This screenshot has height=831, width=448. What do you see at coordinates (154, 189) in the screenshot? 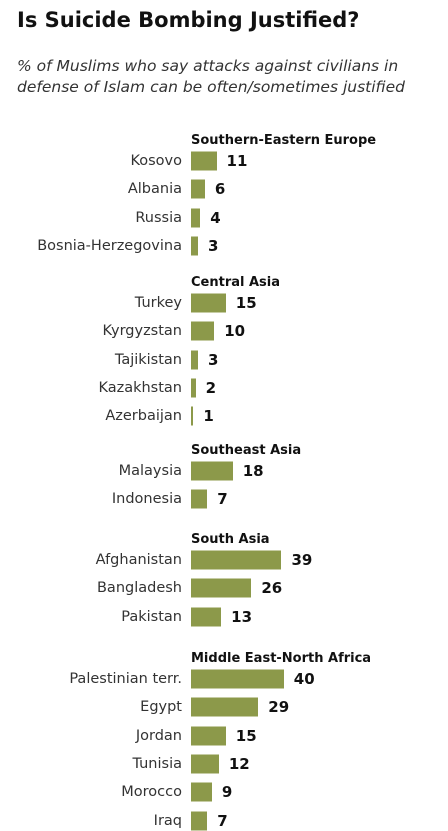
I see `category-label: Albania` at bounding box center [154, 189].